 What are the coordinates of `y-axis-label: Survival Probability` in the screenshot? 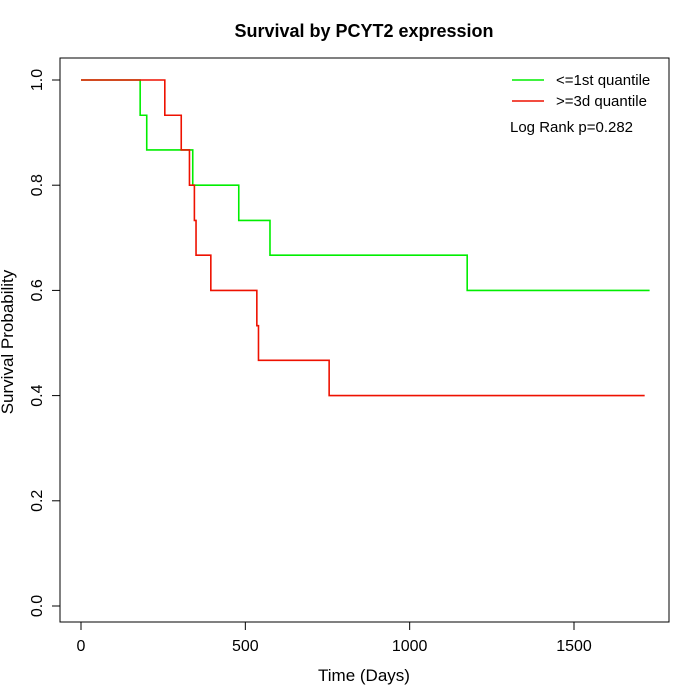 It's located at (8, 341).